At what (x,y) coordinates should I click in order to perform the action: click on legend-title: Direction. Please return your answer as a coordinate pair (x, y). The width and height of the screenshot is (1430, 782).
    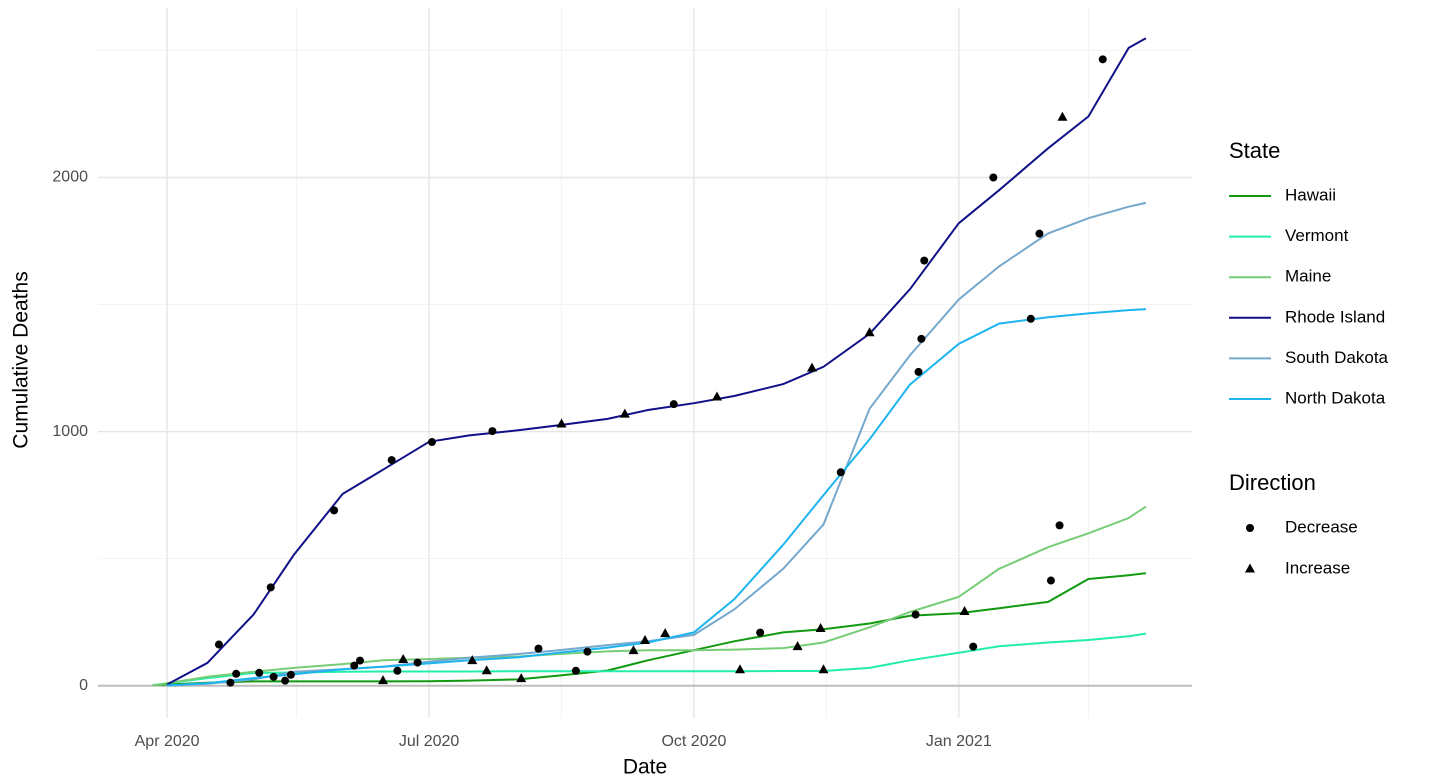
    Looking at the image, I should click on (1272, 482).